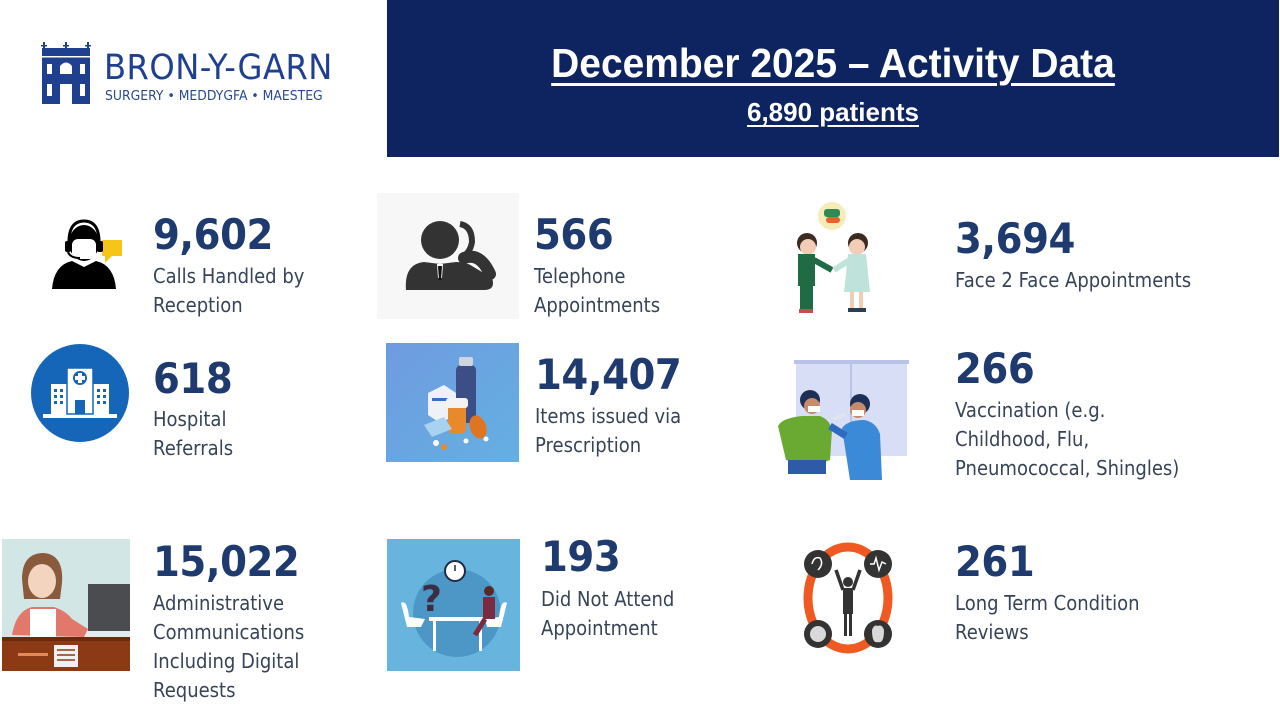  I want to click on practice-name: BRON-Y-GARN, so click(218, 68).